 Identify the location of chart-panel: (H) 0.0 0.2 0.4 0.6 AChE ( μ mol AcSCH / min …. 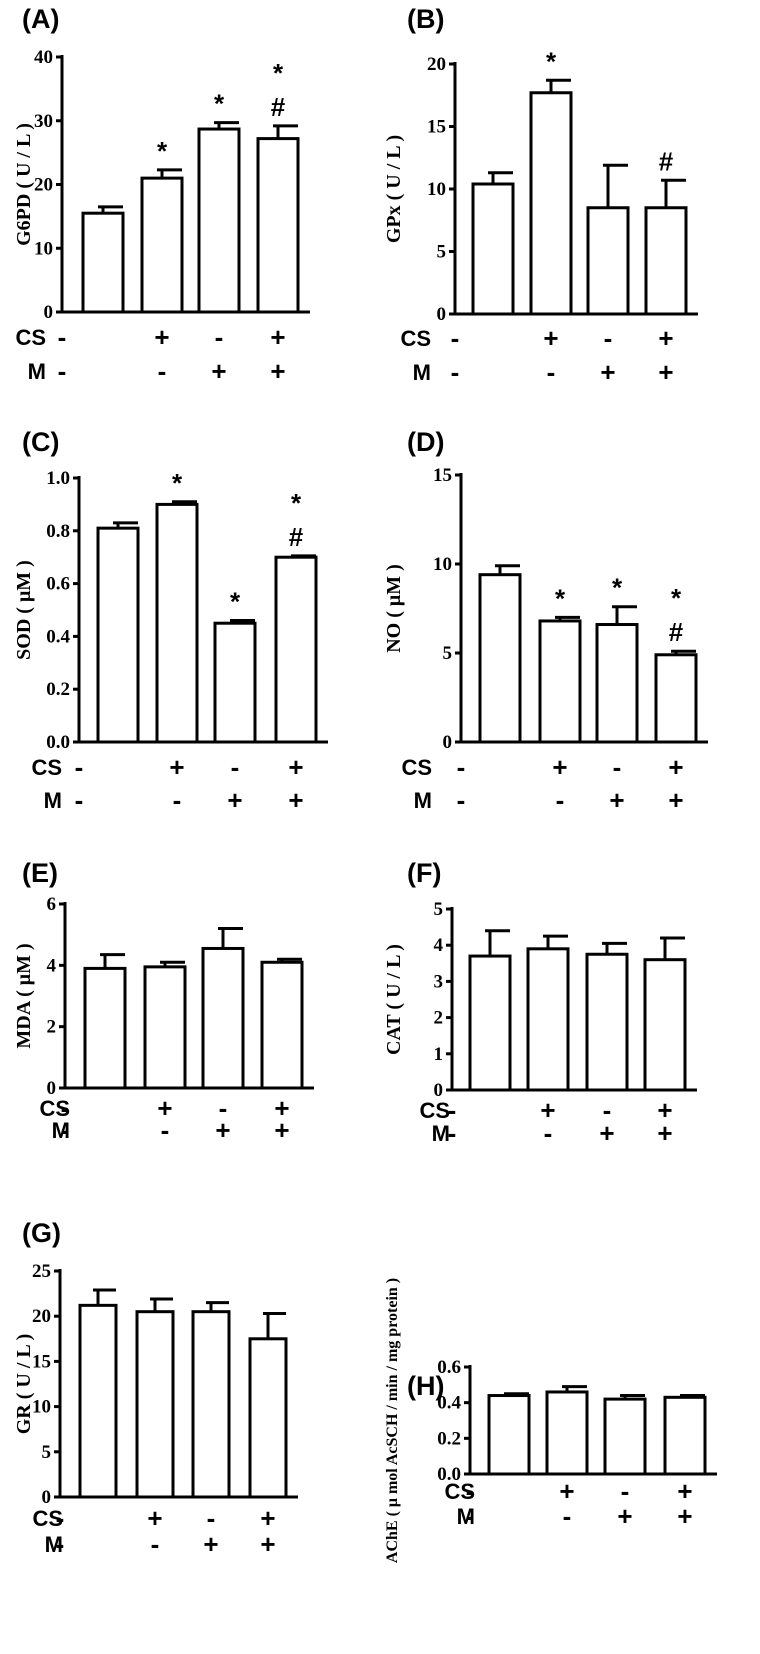
(550, 1420).